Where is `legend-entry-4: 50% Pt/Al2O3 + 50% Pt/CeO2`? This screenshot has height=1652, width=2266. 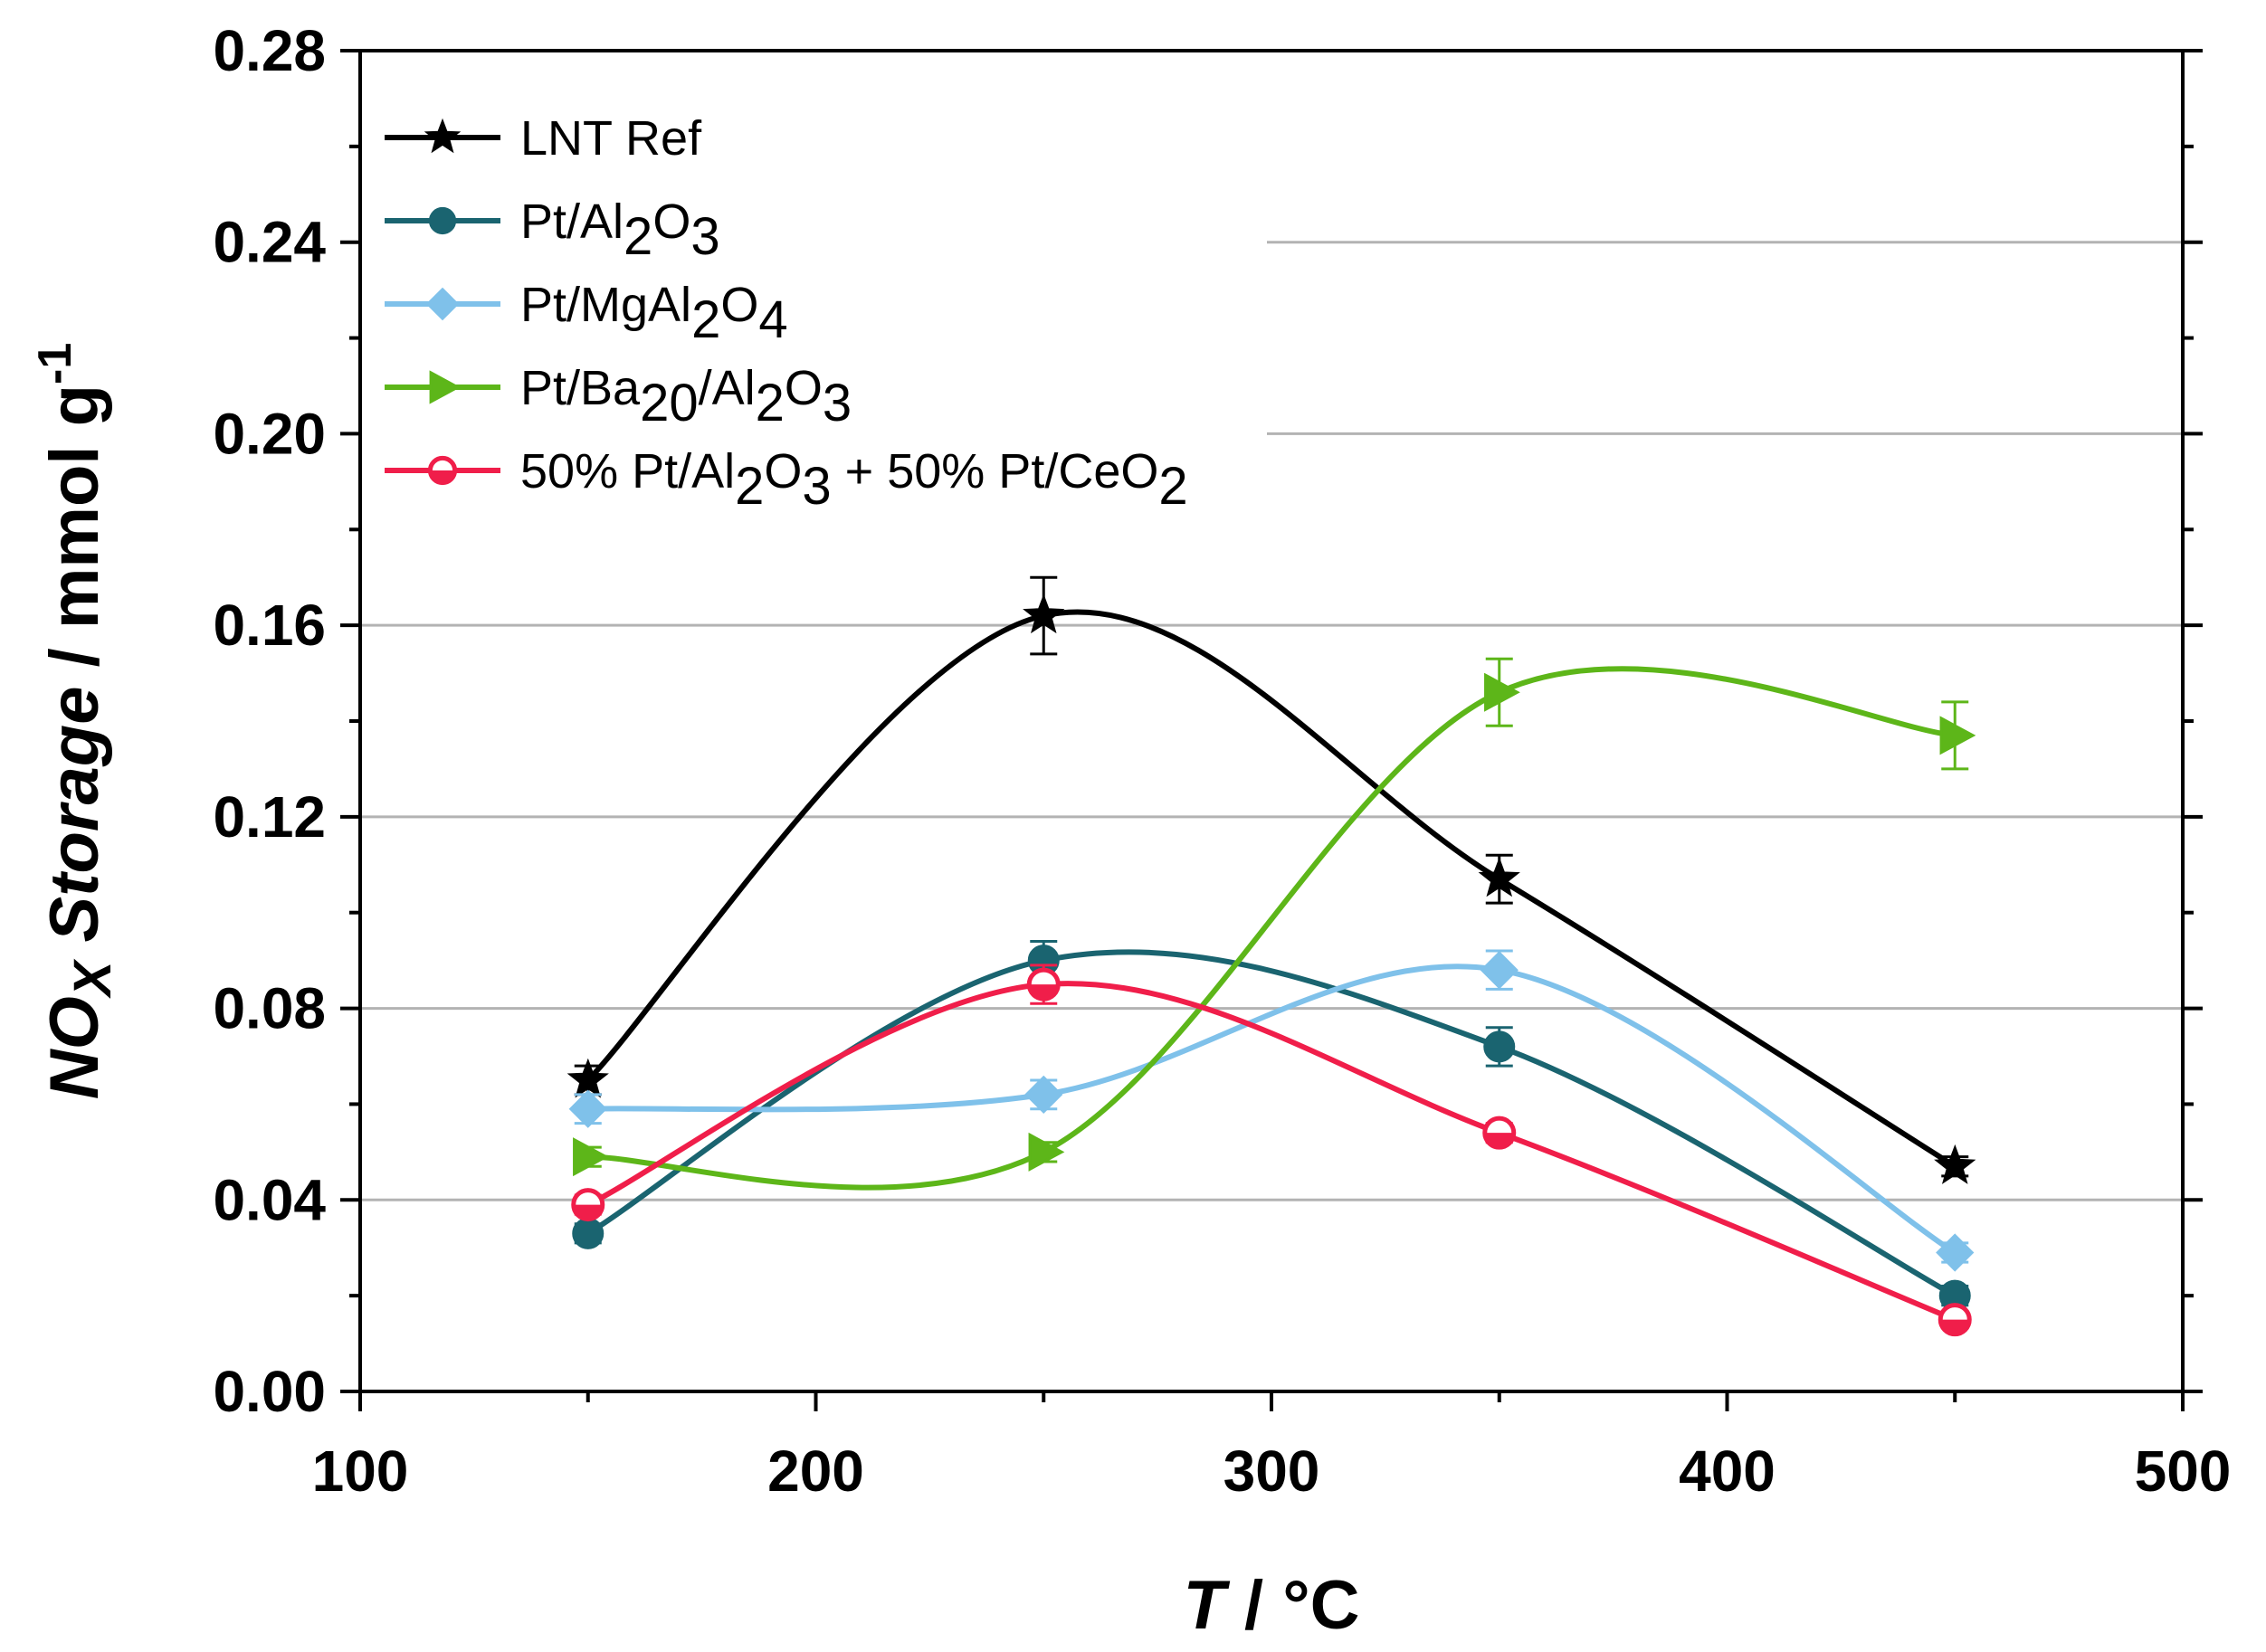 legend-entry-4: 50% Pt/Al2O3 + 50% Pt/CeO2 is located at coordinates (786, 480).